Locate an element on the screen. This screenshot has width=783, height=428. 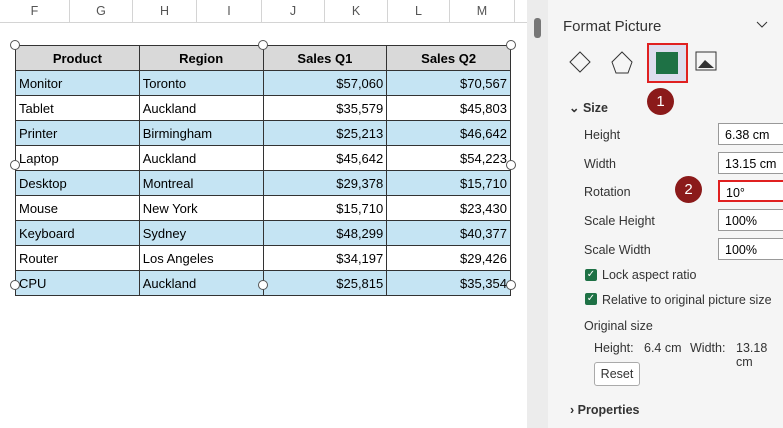
effects-icon is located at coordinates (622, 62).